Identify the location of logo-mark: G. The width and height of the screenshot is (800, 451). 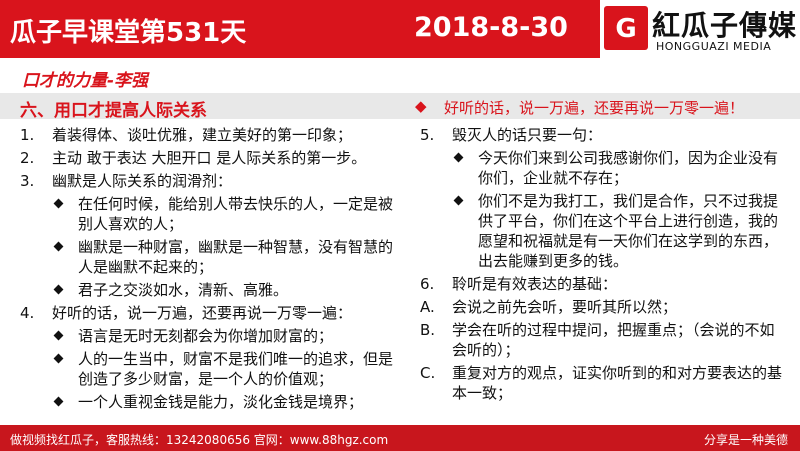
(626, 28).